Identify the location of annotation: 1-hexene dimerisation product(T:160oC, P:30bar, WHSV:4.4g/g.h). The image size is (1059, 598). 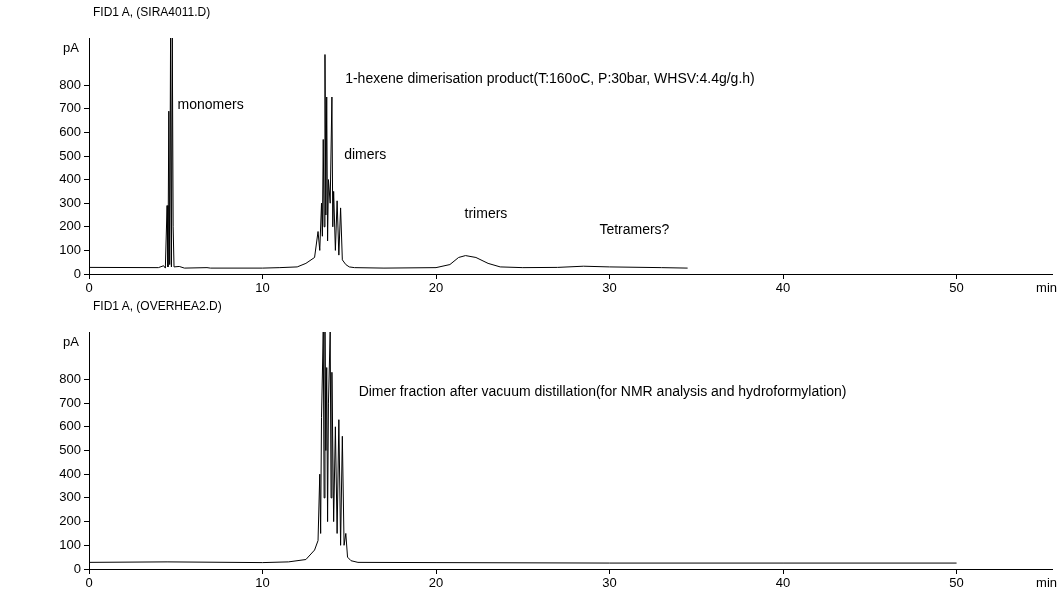
(550, 78).